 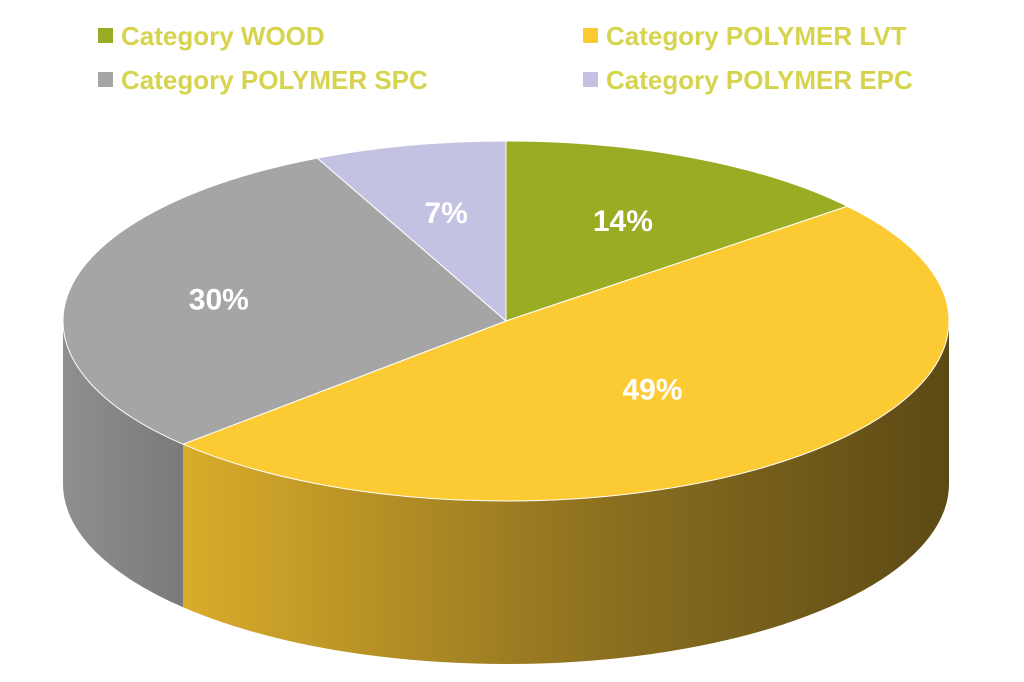 What do you see at coordinates (590, 79) in the screenshot?
I see `legend-swatch-polymer-epc` at bounding box center [590, 79].